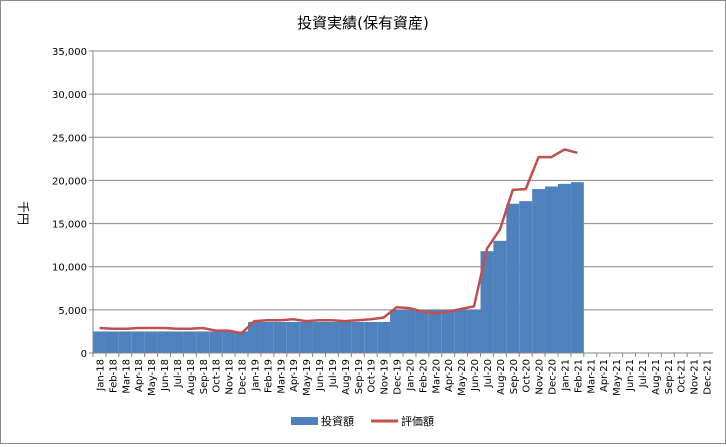 This screenshot has height=447, width=726. Describe the element at coordinates (69, 52) in the screenshot. I see `y-tick-label: 35,000` at that location.